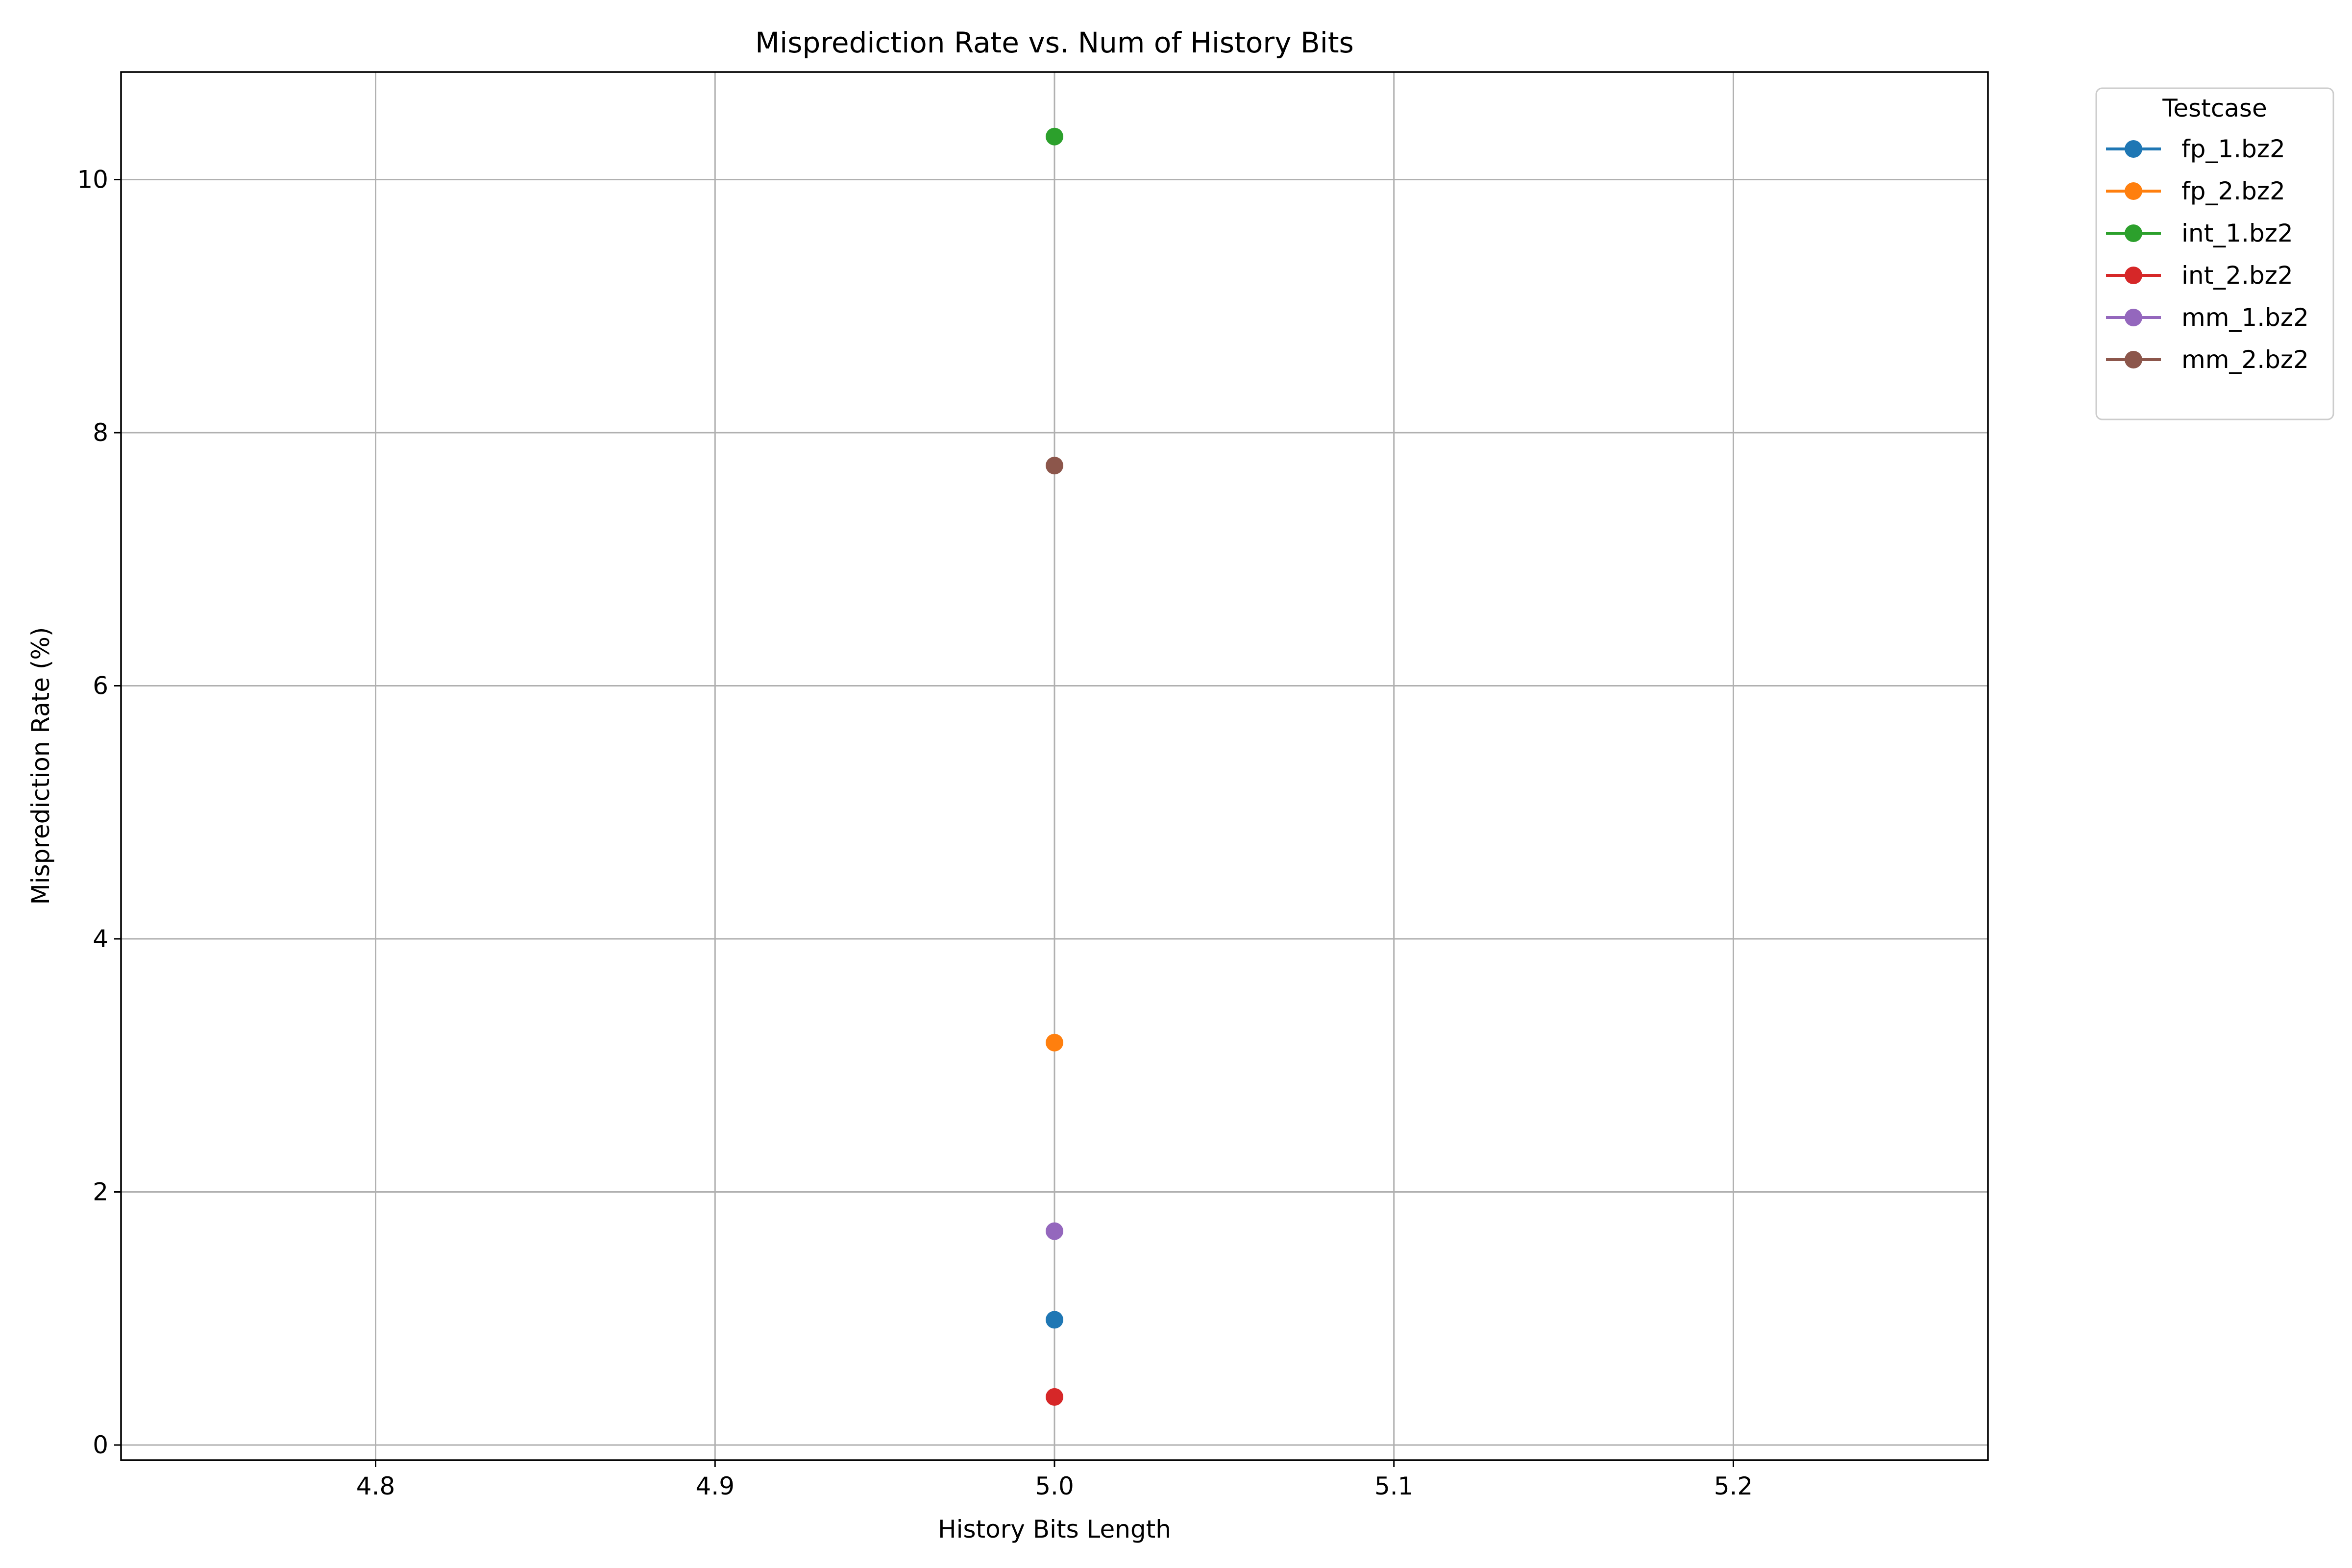  I want to click on legend-title: Testcase, so click(2214, 108).